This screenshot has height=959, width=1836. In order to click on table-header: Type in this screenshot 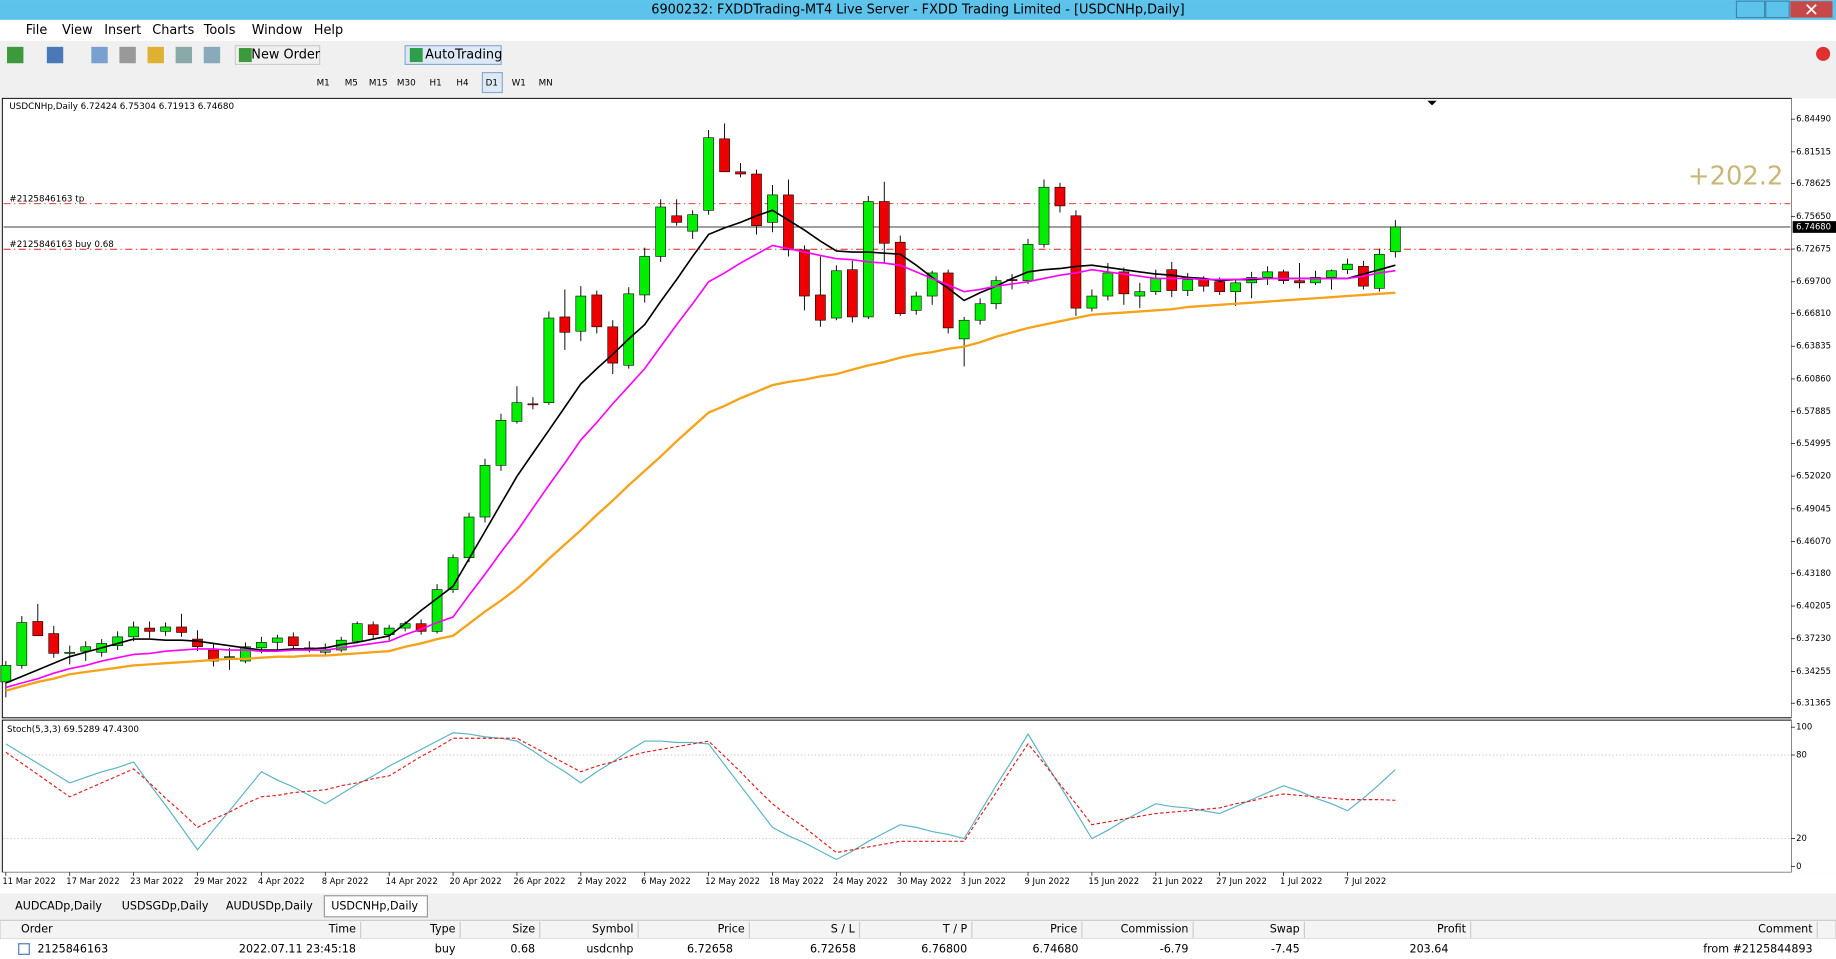, I will do `click(442, 929)`.